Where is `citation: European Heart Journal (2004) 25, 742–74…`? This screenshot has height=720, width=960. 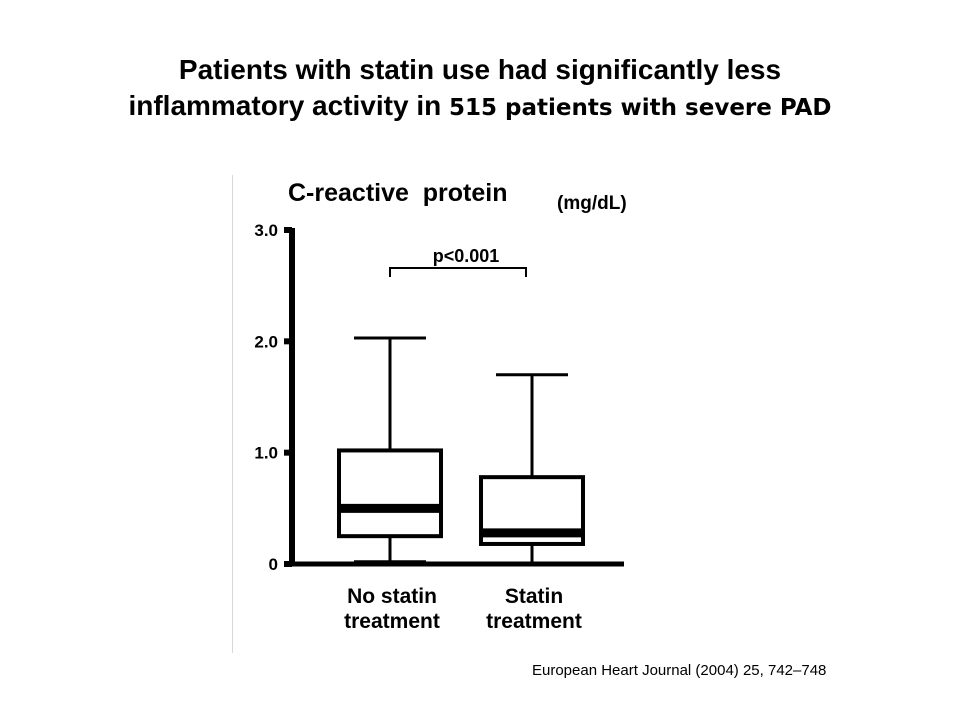
citation: European Heart Journal (2004) 25, 742–74… is located at coordinates (679, 670).